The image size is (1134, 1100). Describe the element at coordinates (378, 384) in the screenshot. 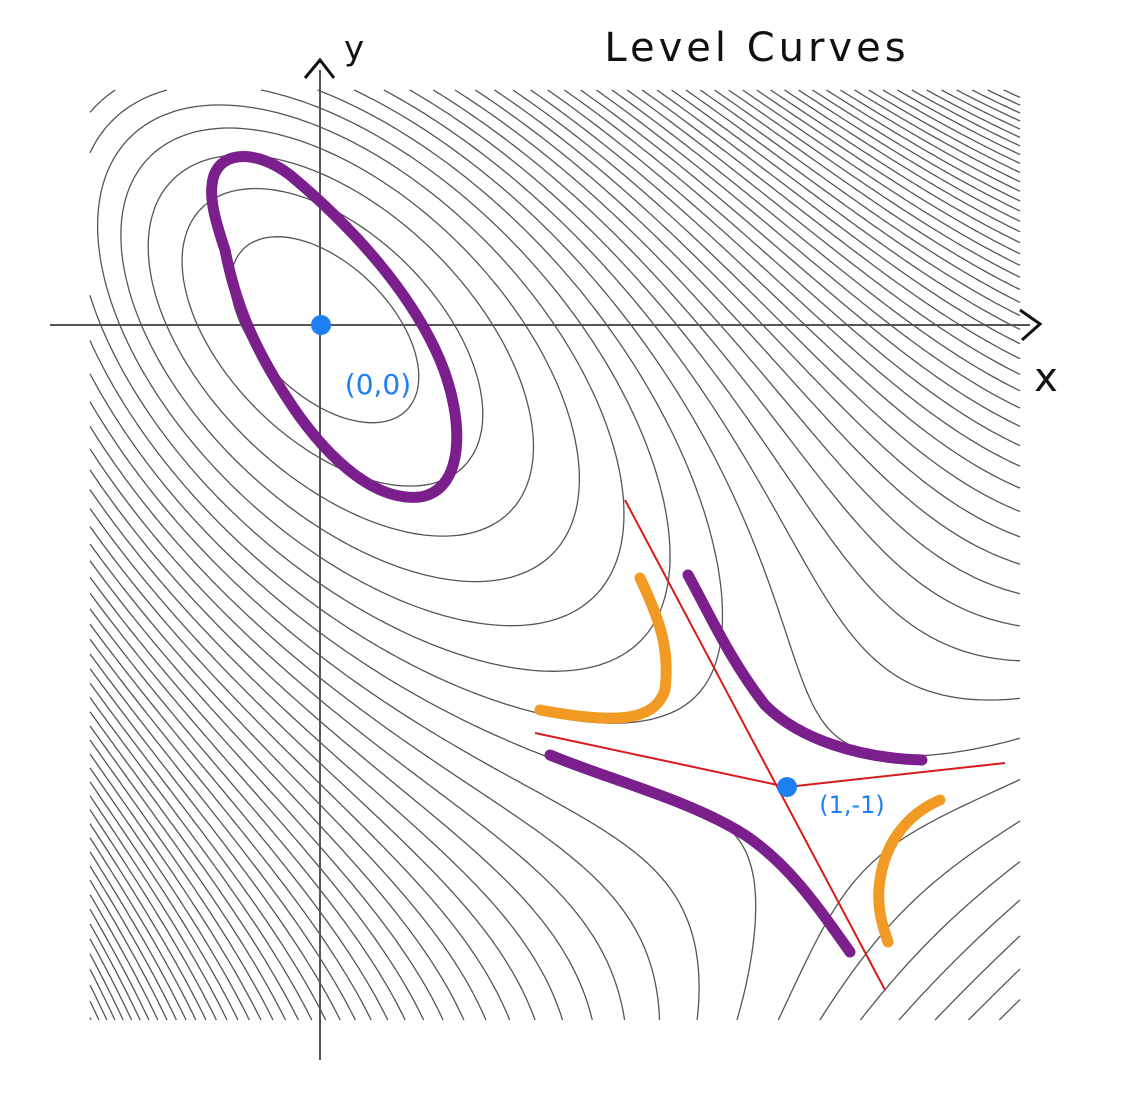

I see `point-label: (0,0)` at that location.